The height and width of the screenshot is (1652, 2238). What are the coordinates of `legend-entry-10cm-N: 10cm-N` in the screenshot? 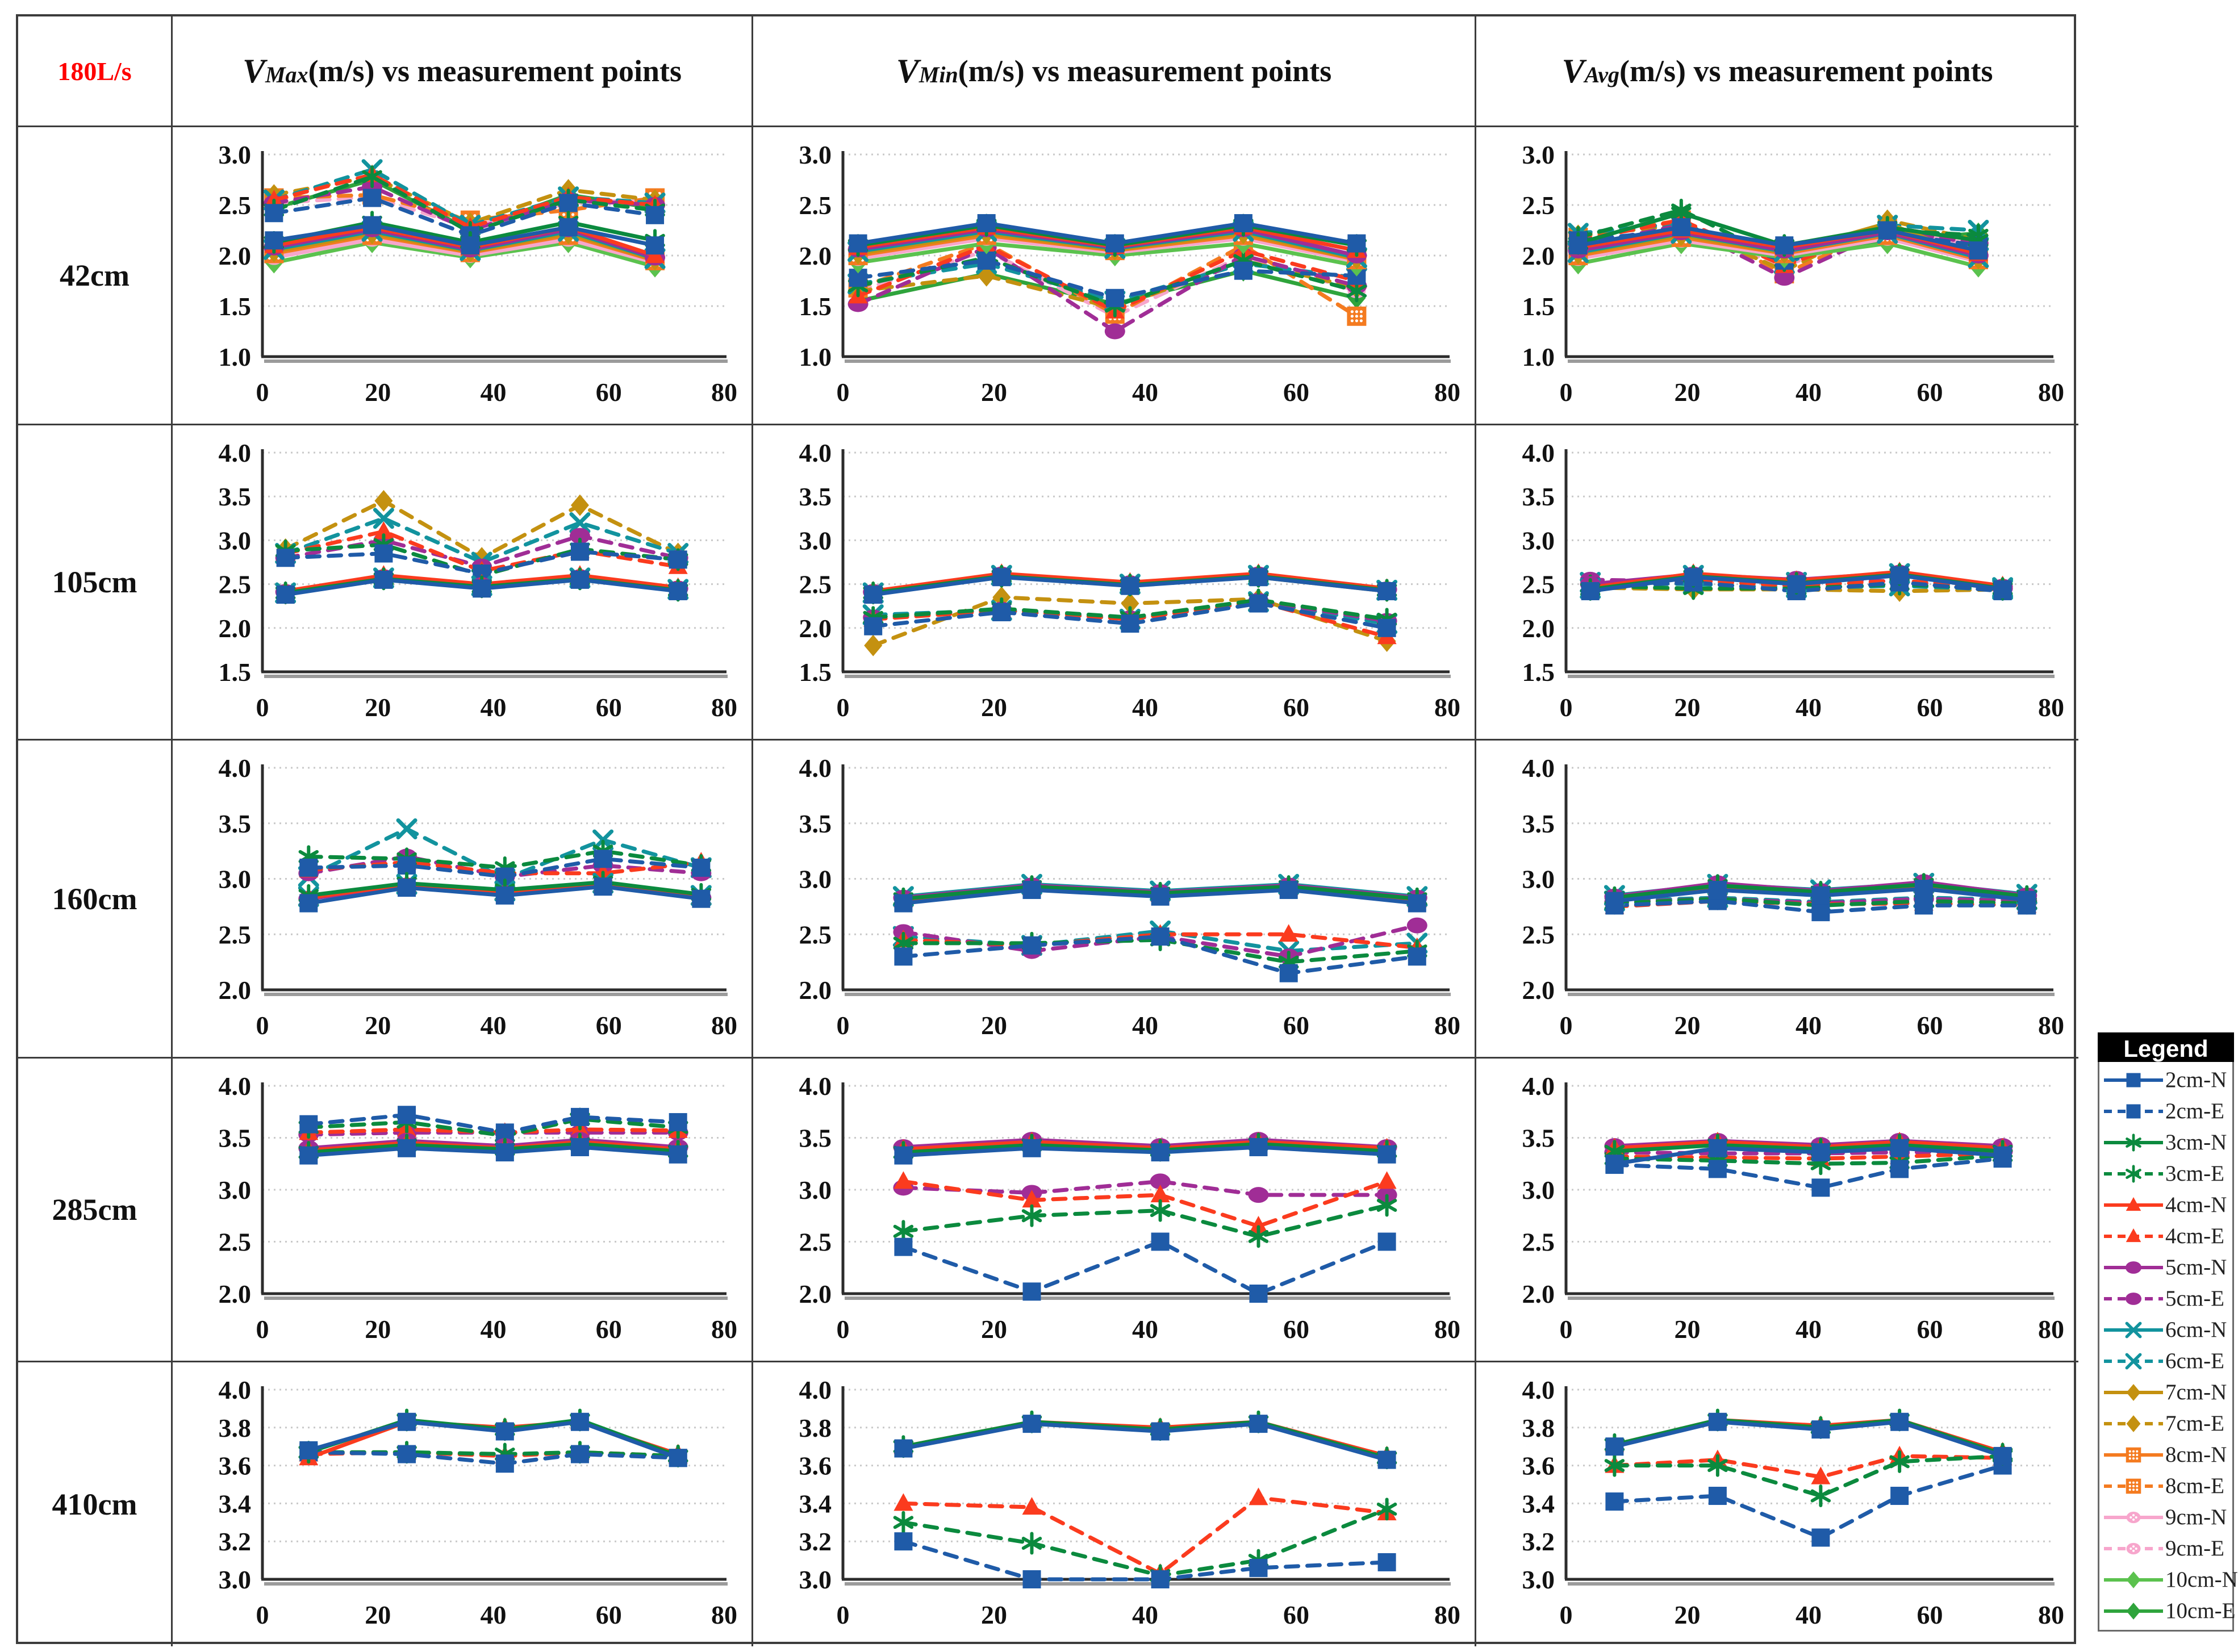 It's located at (2168, 1579).